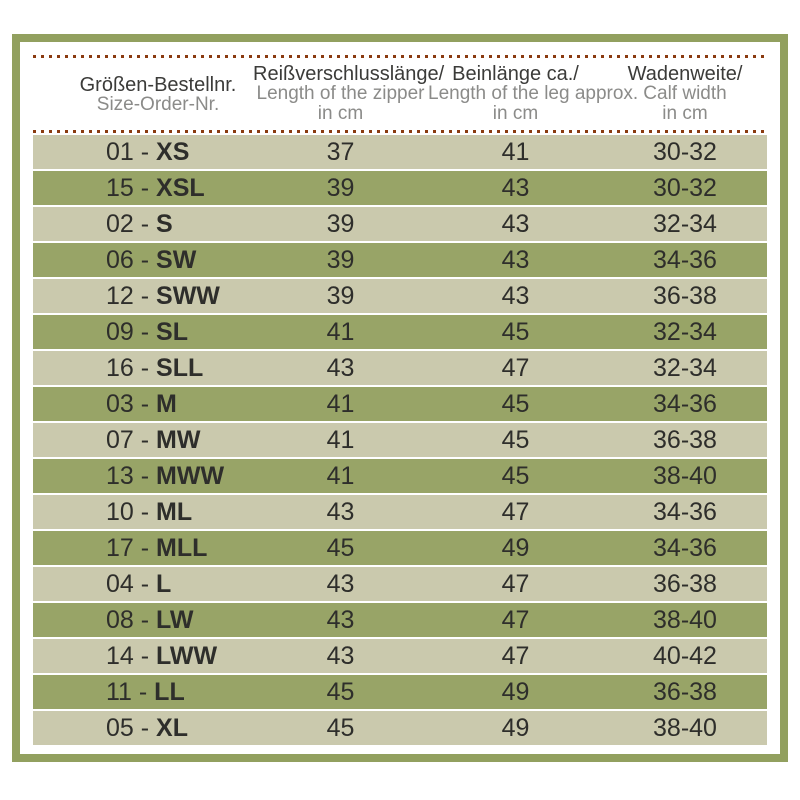 The image size is (800, 800). I want to click on calf-width-cell: 38-40, so click(685, 476).